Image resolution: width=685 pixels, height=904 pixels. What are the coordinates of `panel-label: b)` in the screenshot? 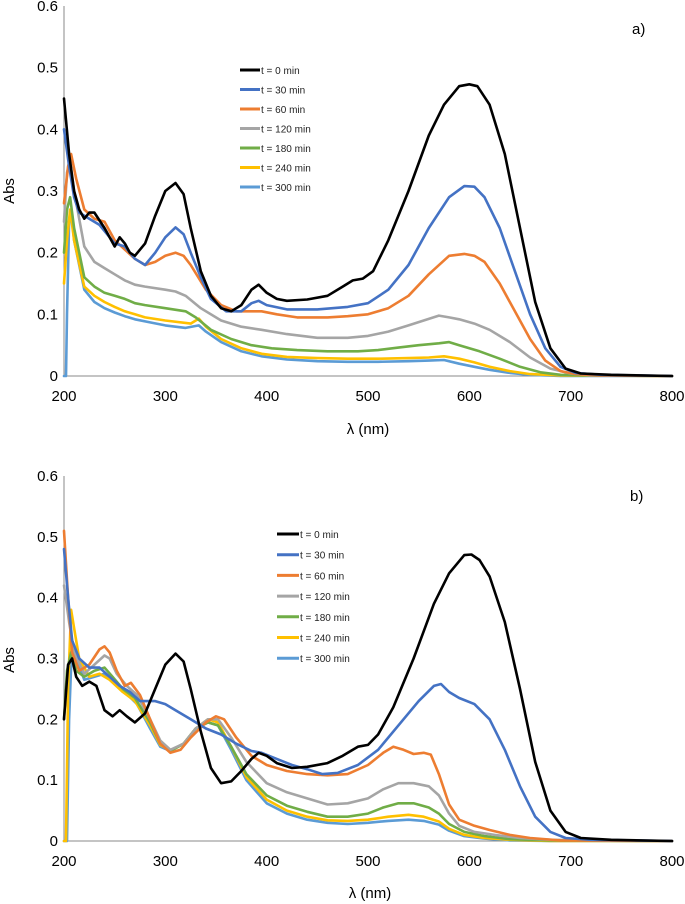 It's located at (636, 496).